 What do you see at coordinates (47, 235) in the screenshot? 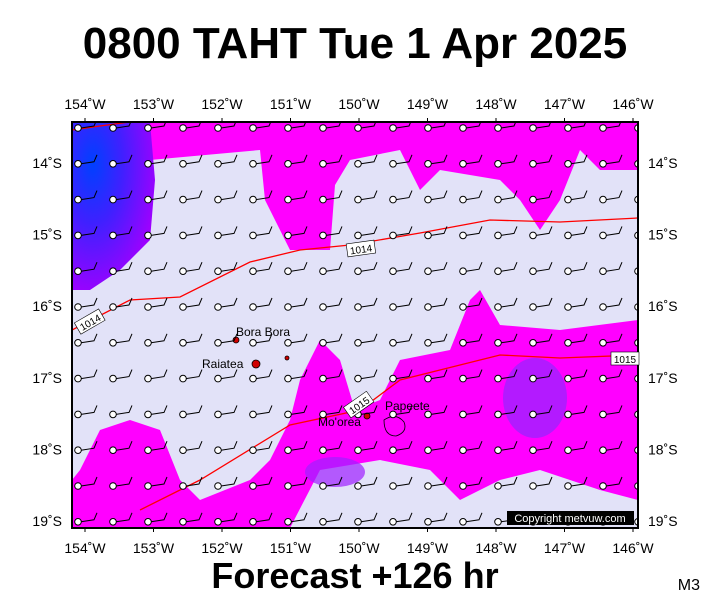
I see `lat-label: 15˚S` at bounding box center [47, 235].